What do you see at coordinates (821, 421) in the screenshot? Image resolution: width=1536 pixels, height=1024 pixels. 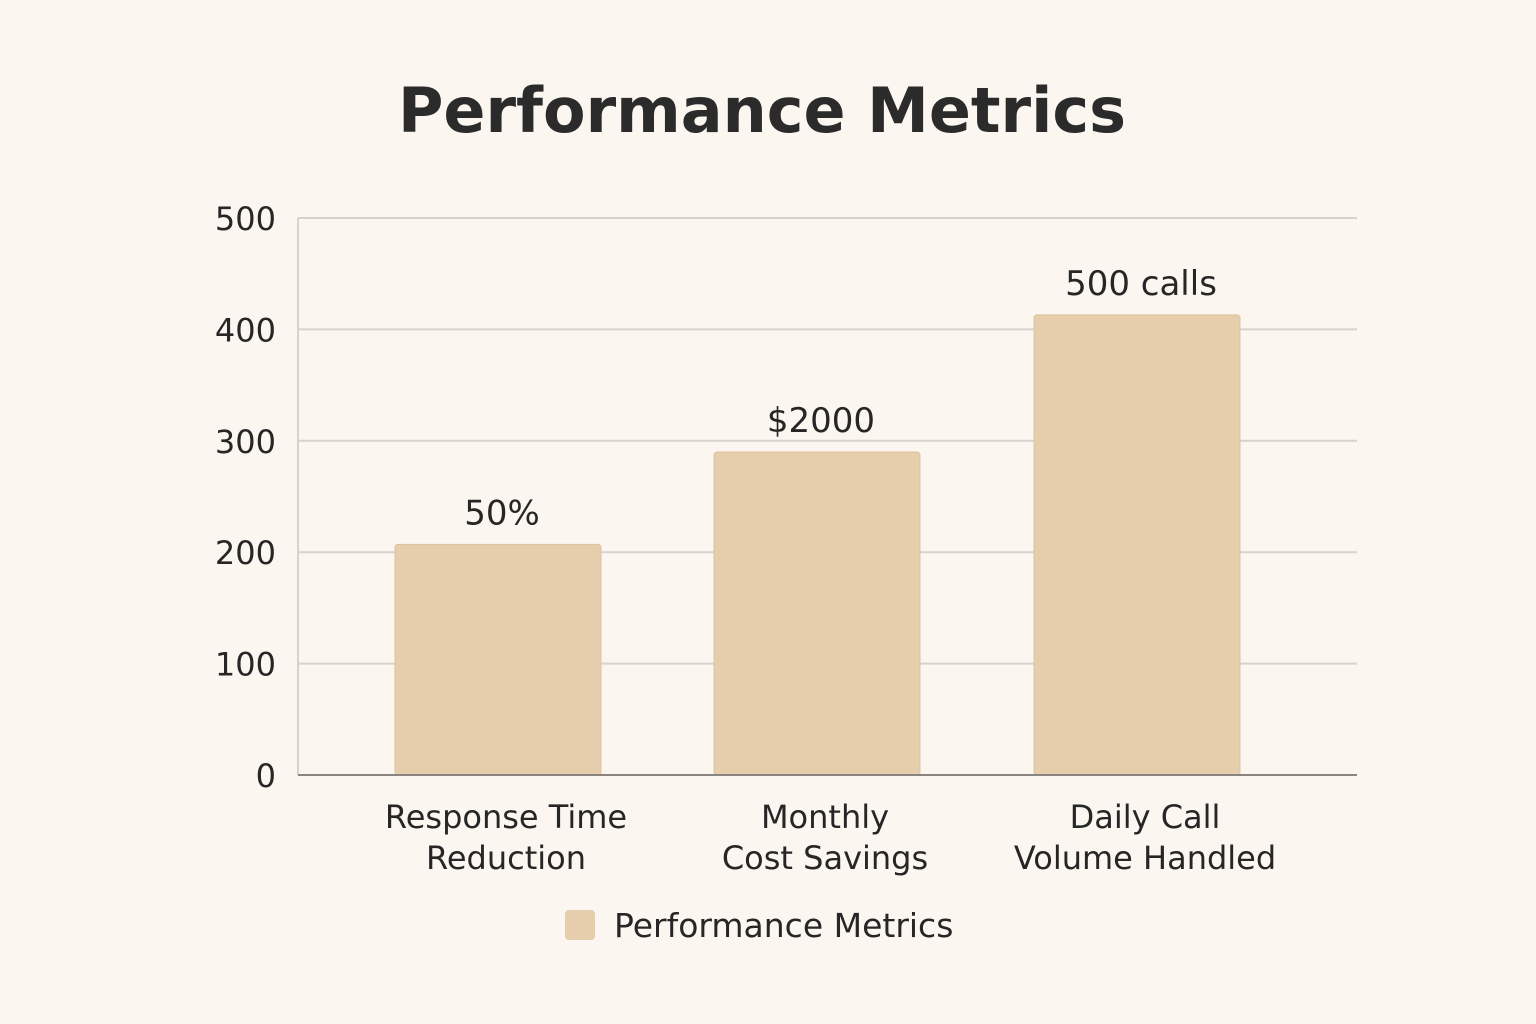 I see `data-label-2: $2000` at bounding box center [821, 421].